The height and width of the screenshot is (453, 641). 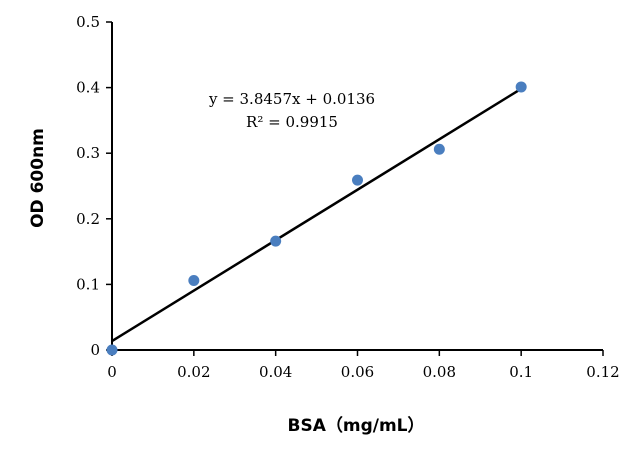 What do you see at coordinates (112, 372) in the screenshot?
I see `x-tick-label: 0` at bounding box center [112, 372].